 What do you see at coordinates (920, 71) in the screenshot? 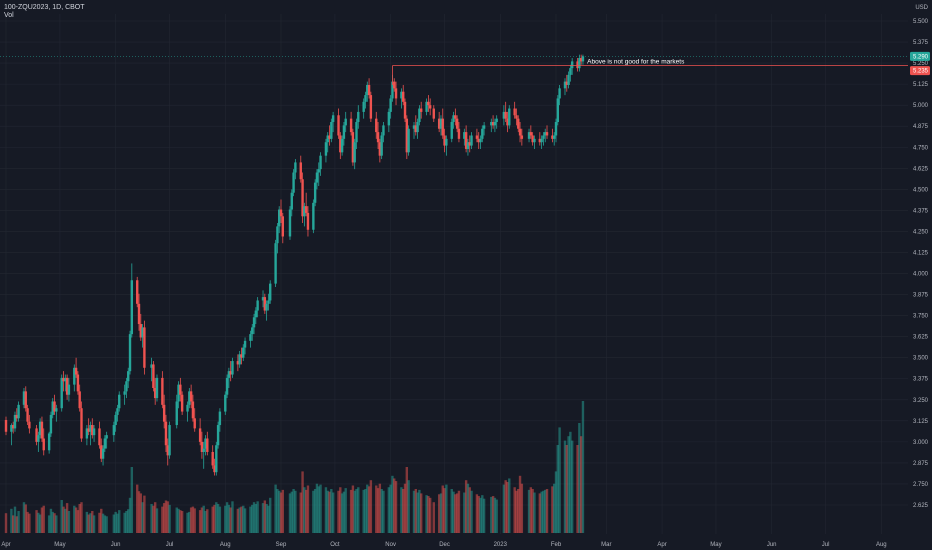
I see `level-price-tag` at bounding box center [920, 71].